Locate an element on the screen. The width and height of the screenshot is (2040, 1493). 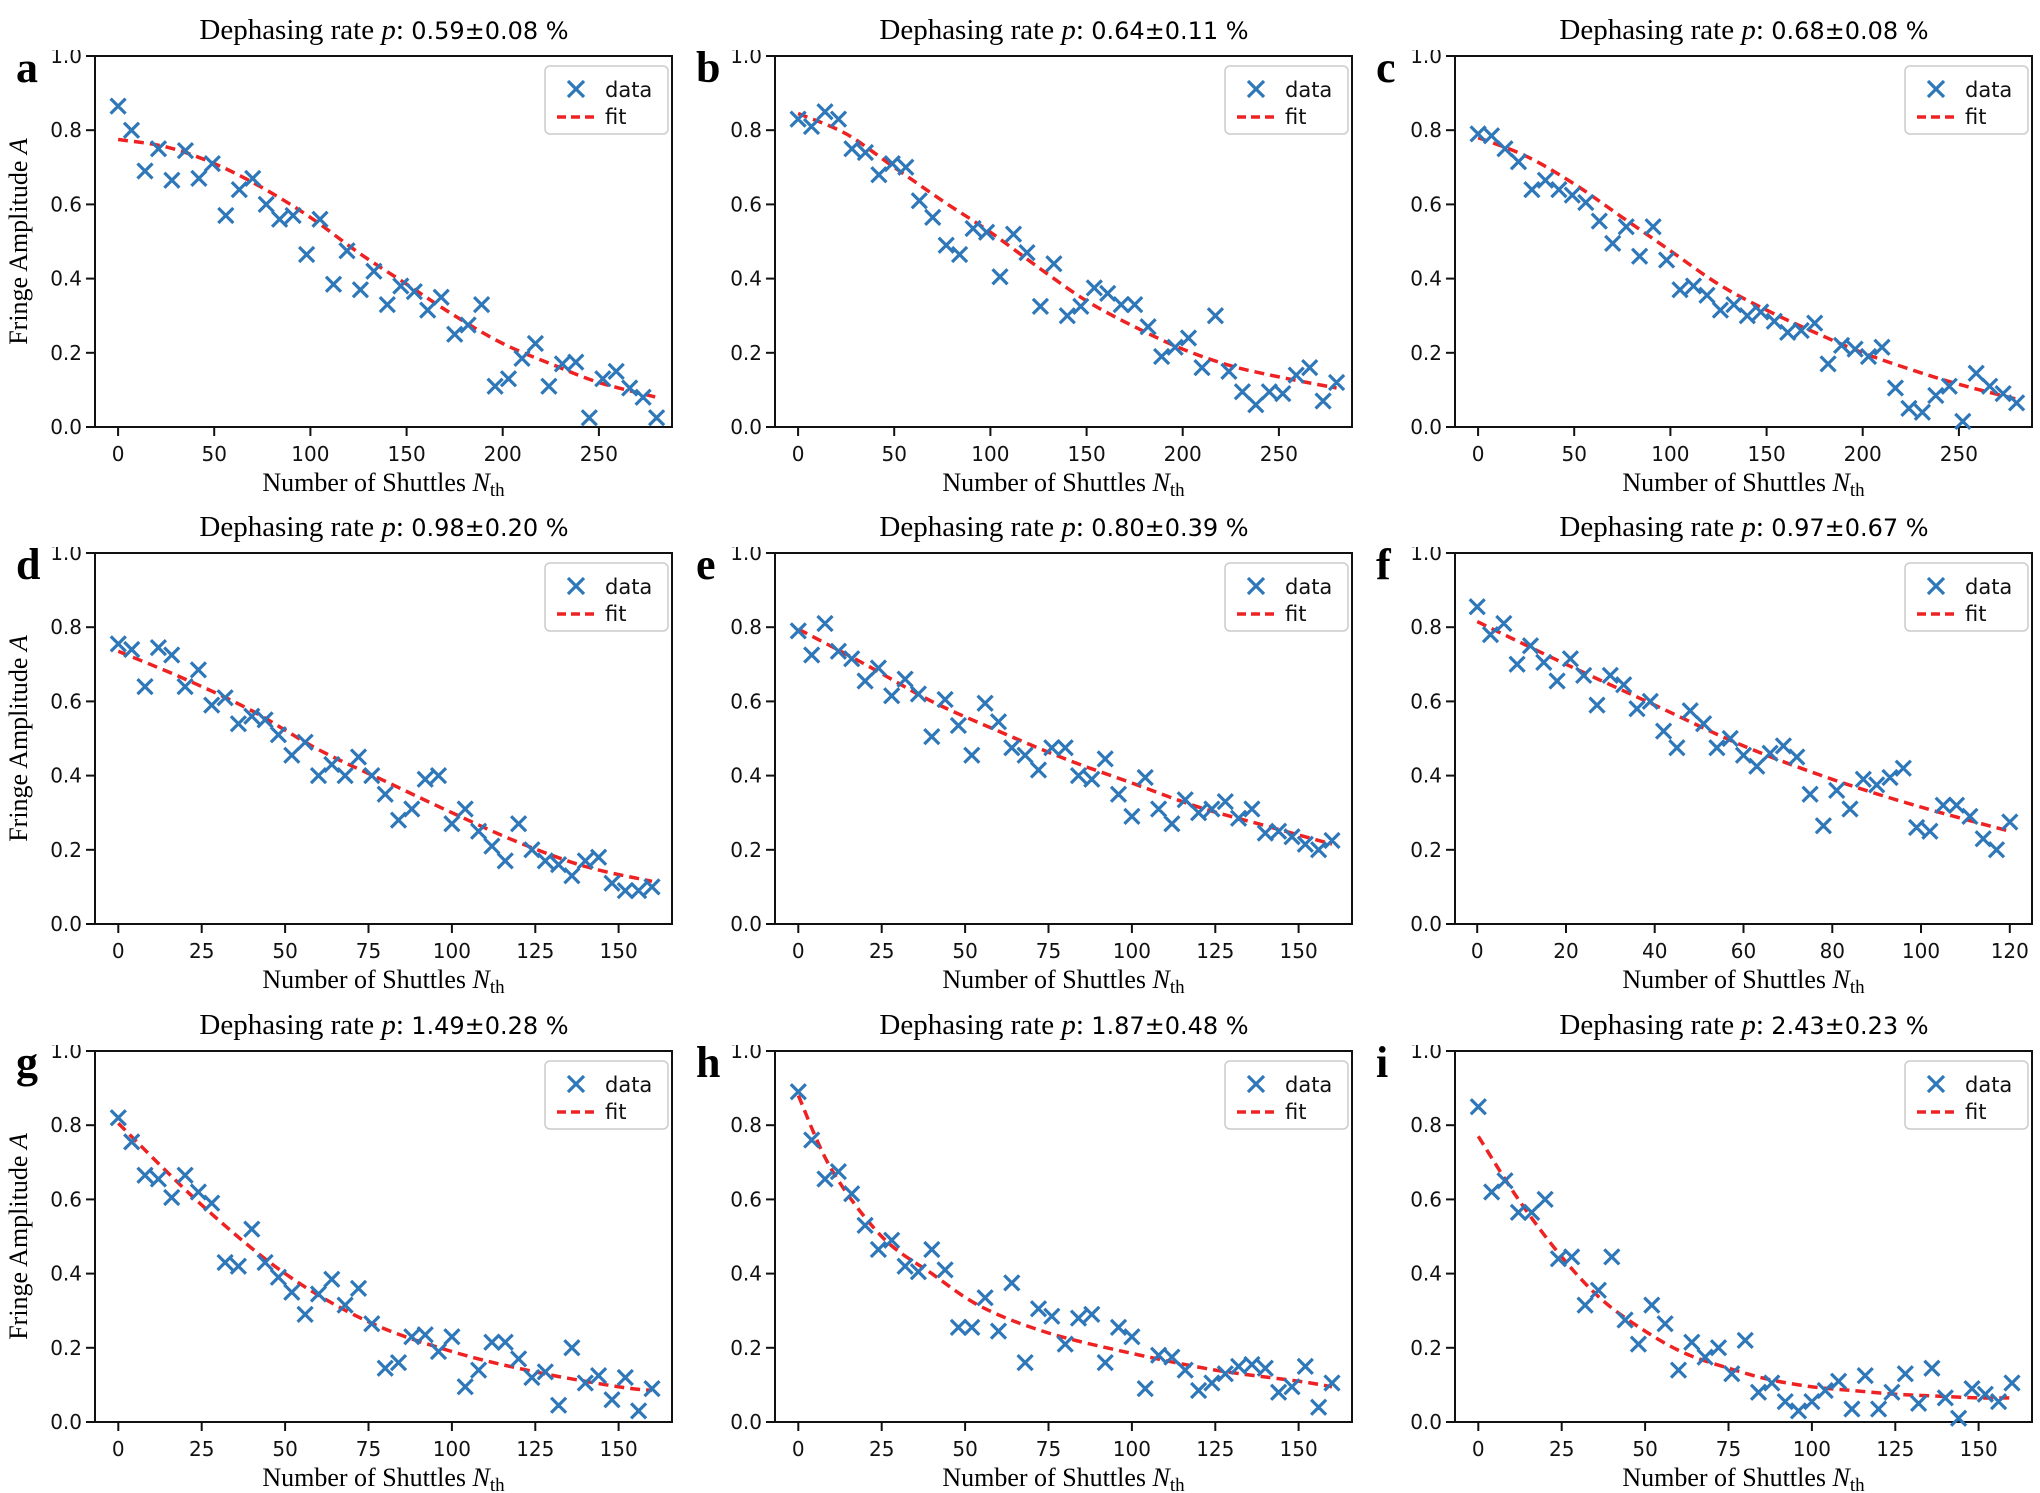
svg-text: 60 is located at coordinates (1743, 951).